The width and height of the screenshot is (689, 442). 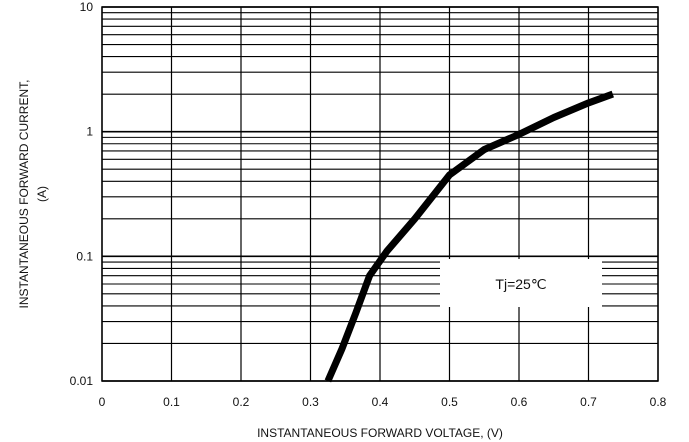 What do you see at coordinates (380, 402) in the screenshot?
I see `x-tick-label: 0.4` at bounding box center [380, 402].